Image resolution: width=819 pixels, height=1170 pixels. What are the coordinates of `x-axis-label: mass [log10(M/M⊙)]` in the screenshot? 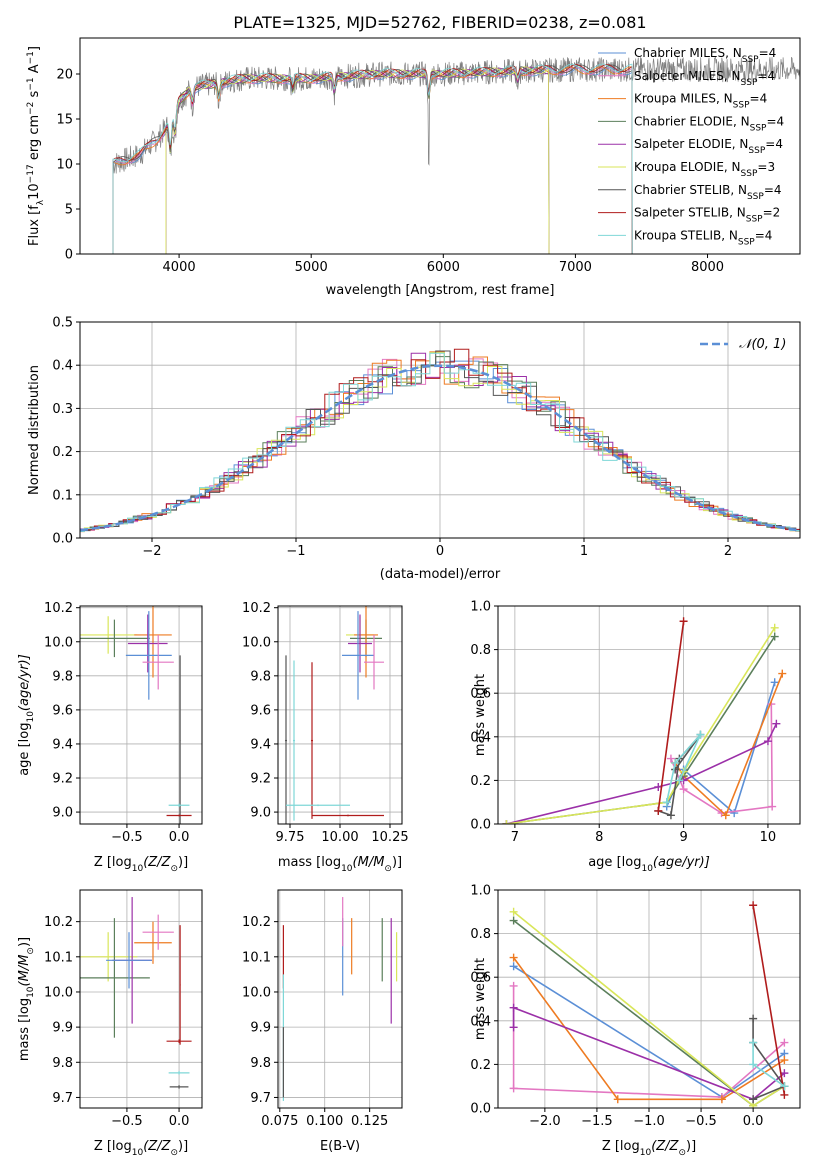 It's located at (340, 864).